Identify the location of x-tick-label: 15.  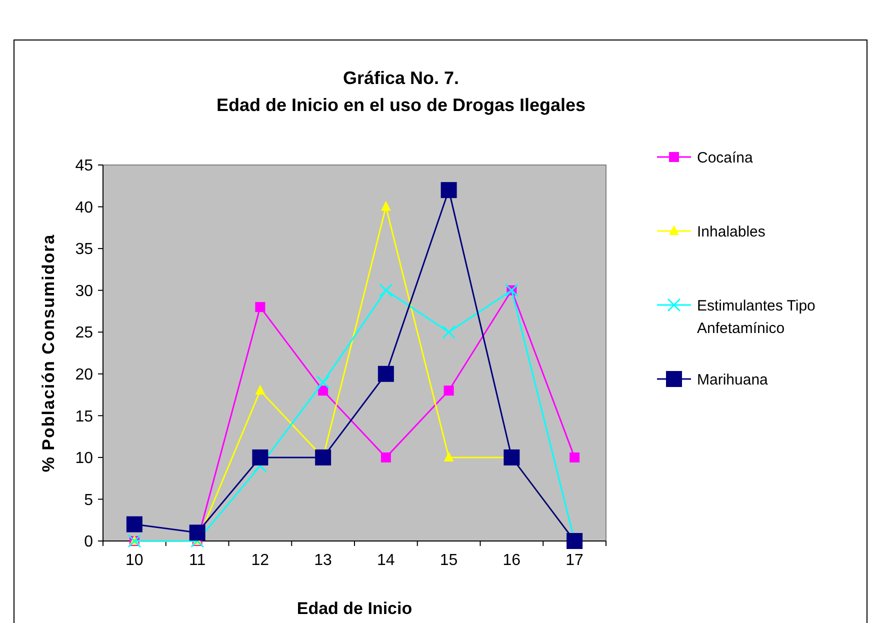
(449, 560).